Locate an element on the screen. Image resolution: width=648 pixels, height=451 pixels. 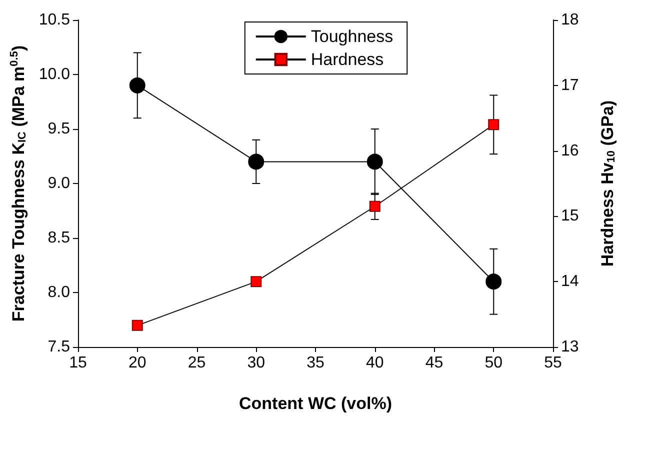
x-axis-title: Content WC (vol%) is located at coordinates (315, 403).